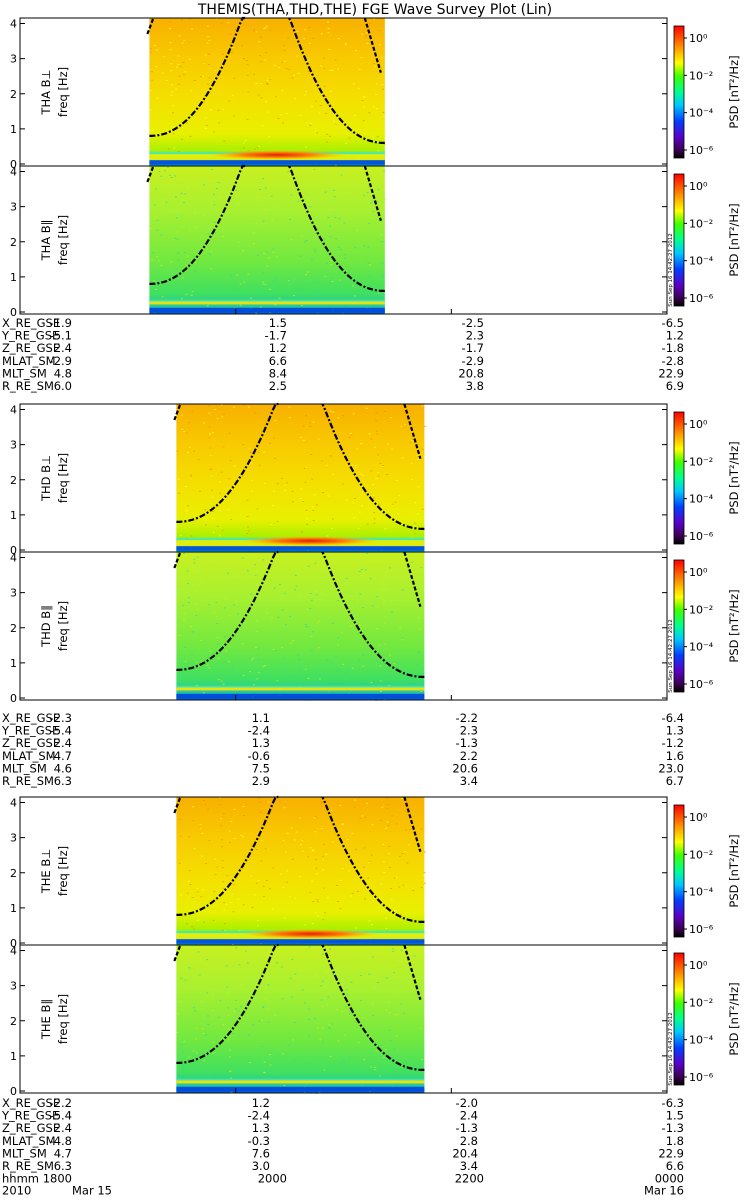  I want to click on ephemeris-value: -6.4, so click(673, 718).